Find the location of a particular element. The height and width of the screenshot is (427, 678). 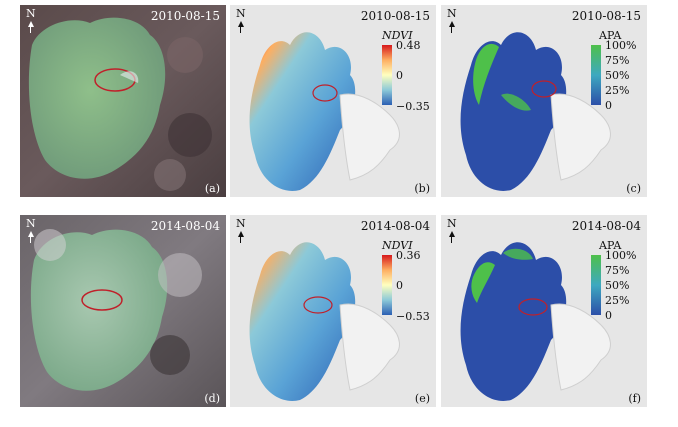

ndvi-map-2010 is located at coordinates (324, 111).